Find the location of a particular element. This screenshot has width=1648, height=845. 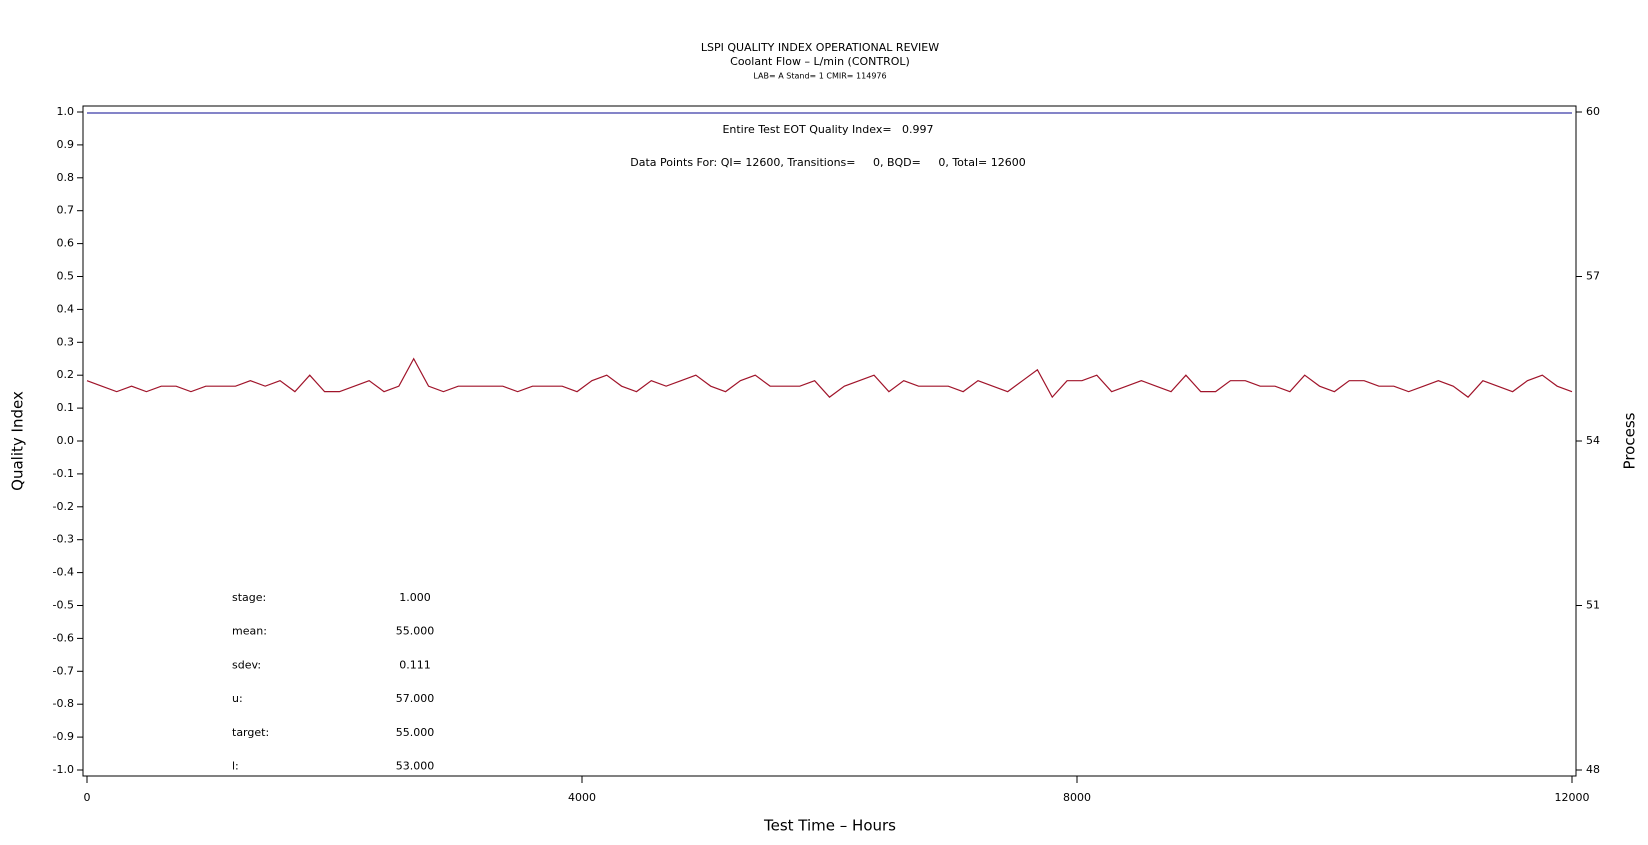

y-tick-label: -0.6 is located at coordinates (63, 637).